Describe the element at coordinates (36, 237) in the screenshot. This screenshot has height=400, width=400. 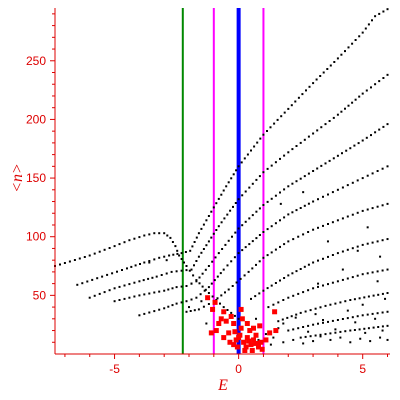
I see `y-tick-label-1: 100` at that location.